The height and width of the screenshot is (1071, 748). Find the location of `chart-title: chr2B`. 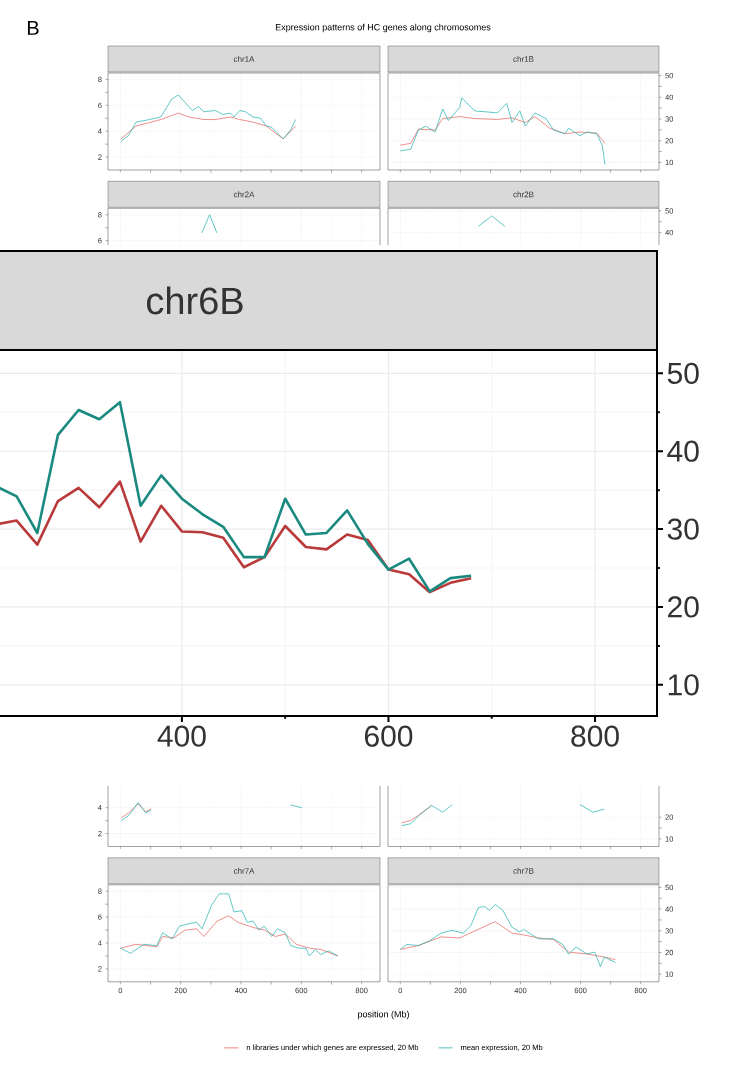

chart-title: chr2B is located at coordinates (523, 194).